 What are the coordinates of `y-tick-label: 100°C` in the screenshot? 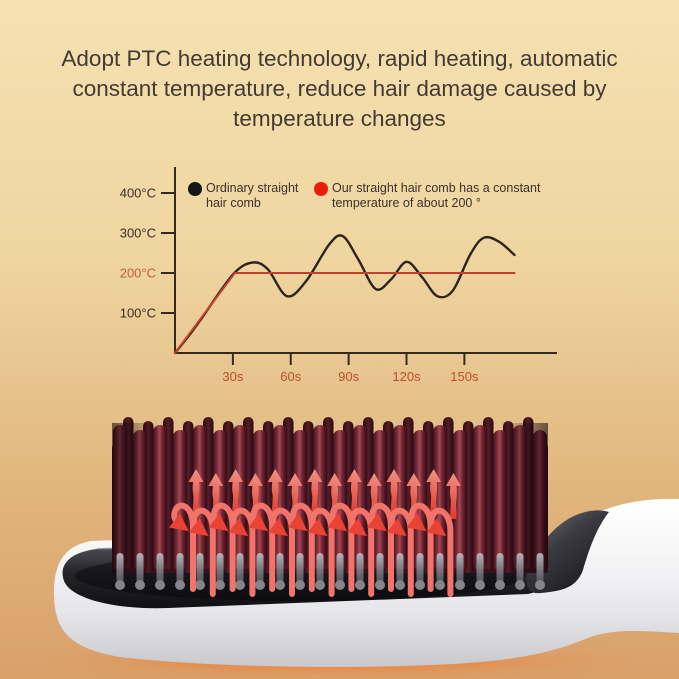 It's located at (138, 313).